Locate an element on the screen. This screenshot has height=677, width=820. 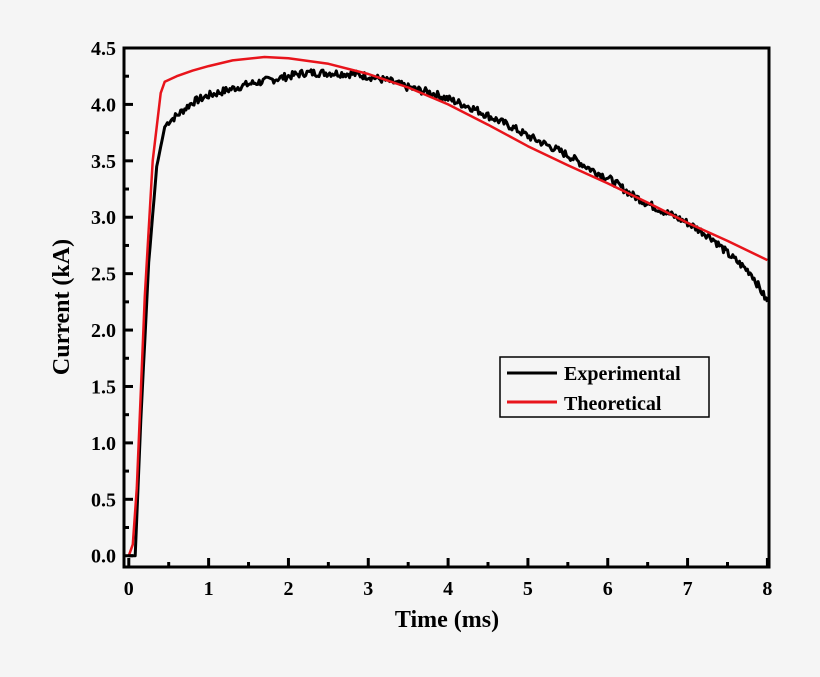
legend: Experimental Theoretical is located at coordinates (604, 387).